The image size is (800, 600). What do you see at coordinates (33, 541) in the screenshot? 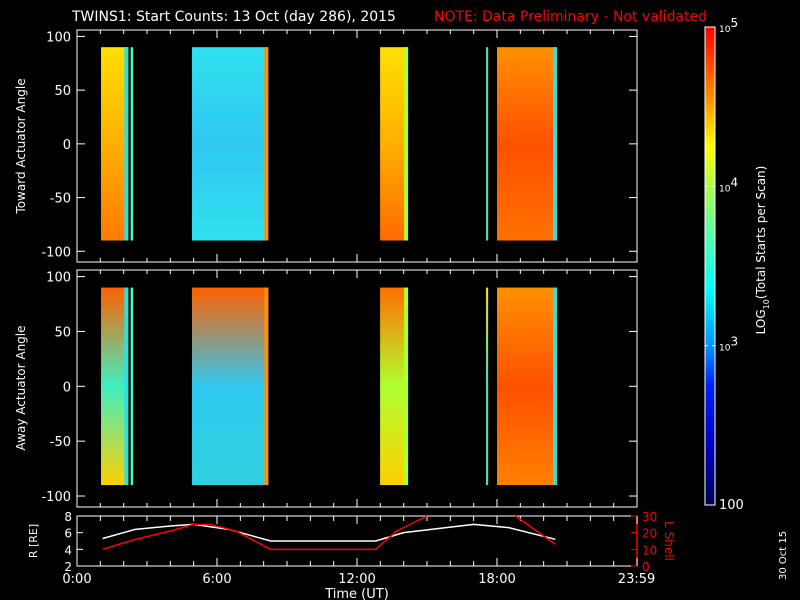
I see `r-axis-label: R [RE]` at bounding box center [33, 541].